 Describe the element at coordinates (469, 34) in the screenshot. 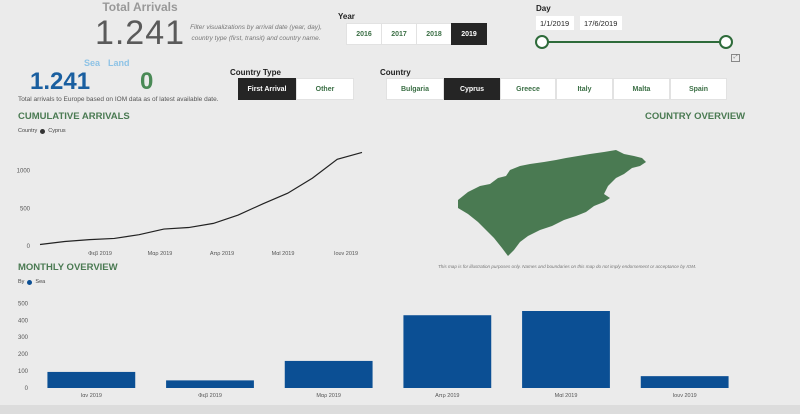

I see `year-option-2019: 2019` at that location.